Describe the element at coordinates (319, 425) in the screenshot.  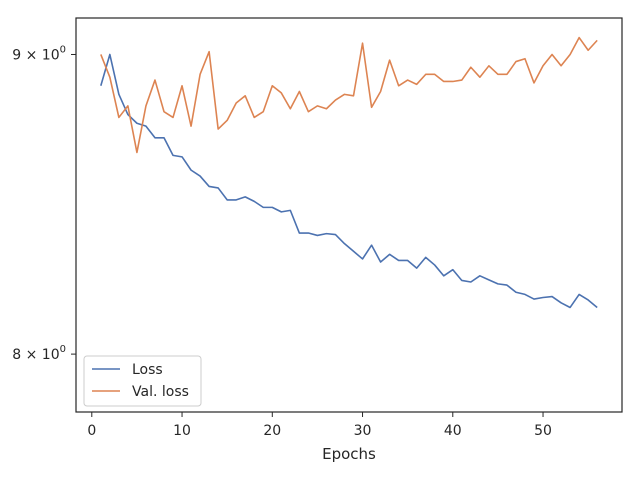
I see `x-axis-ticks: 0 10 20 30 40 50` at that location.